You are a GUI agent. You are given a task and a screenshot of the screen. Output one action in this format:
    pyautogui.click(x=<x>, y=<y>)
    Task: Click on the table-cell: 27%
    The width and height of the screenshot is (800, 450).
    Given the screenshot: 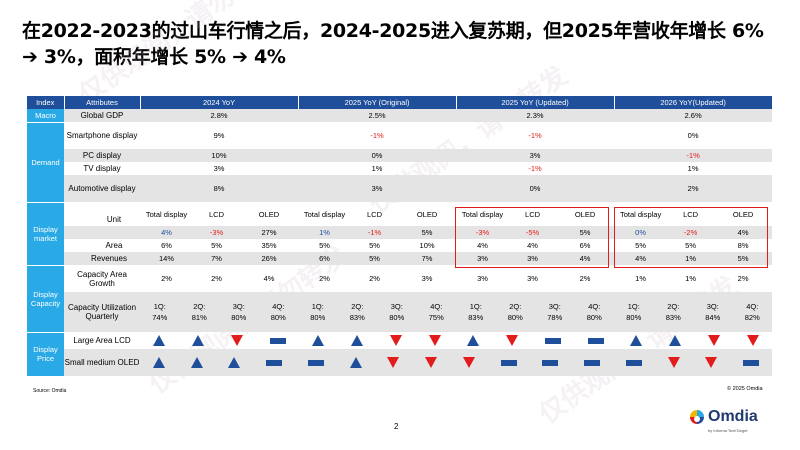 What is the action you would take?
    pyautogui.click(x=269, y=232)
    